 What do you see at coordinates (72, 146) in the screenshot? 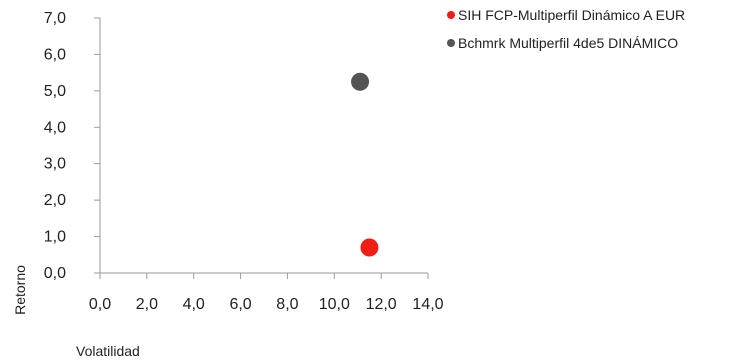
I see `y-axis-ticks: 0,0 1,0 2,0 3,0 4,0 5,0 6,0 7,0` at bounding box center [72, 146].